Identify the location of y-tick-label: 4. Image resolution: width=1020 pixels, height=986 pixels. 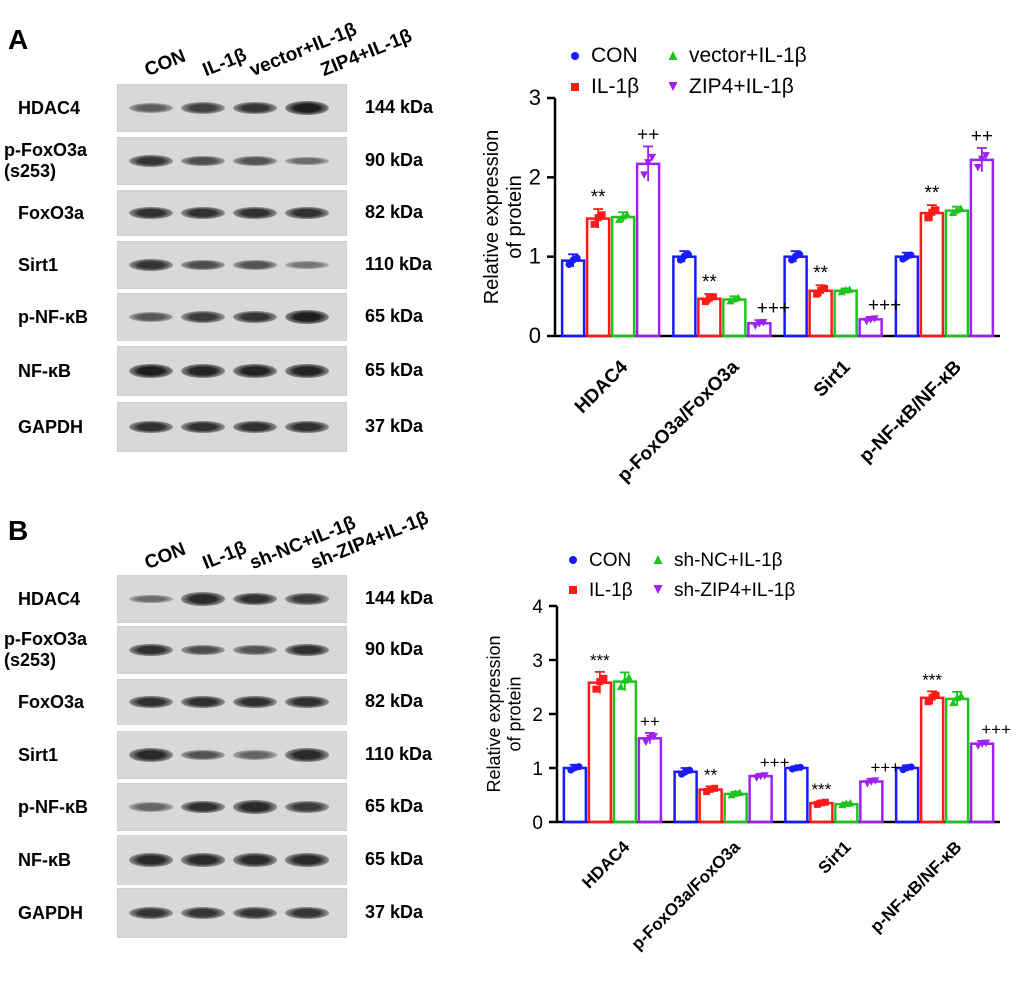
(537, 607).